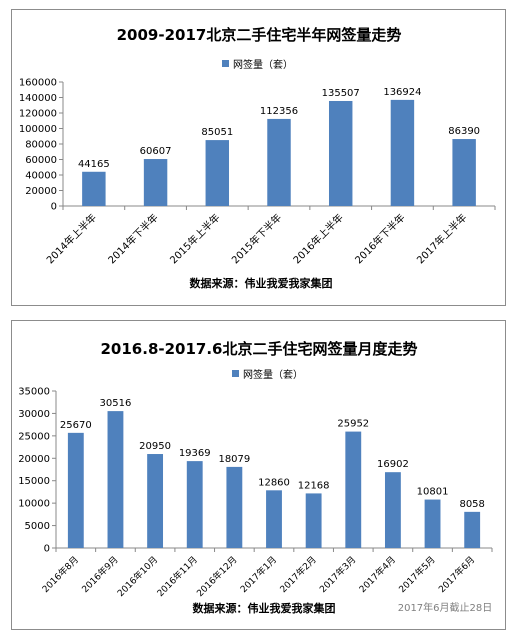 The width and height of the screenshot is (517, 637). I want to click on x-tick-label: 2016年11月, so click(177, 577).